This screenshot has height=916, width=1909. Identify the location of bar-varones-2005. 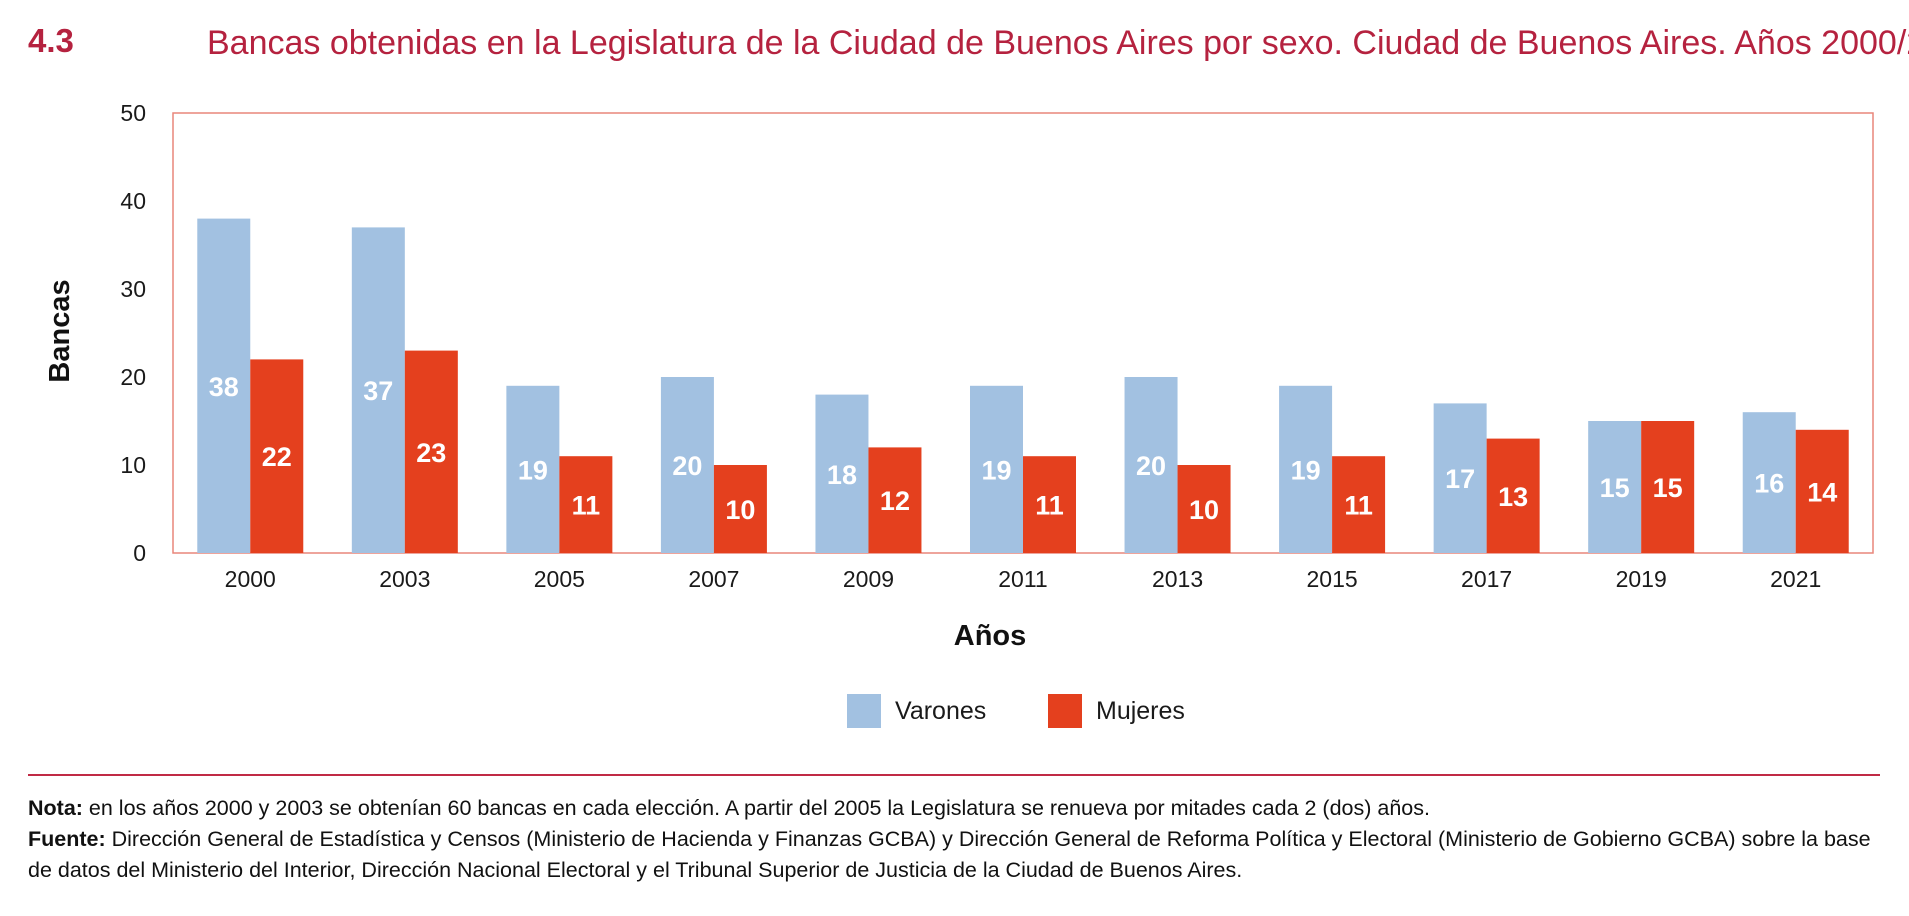
(533, 469).